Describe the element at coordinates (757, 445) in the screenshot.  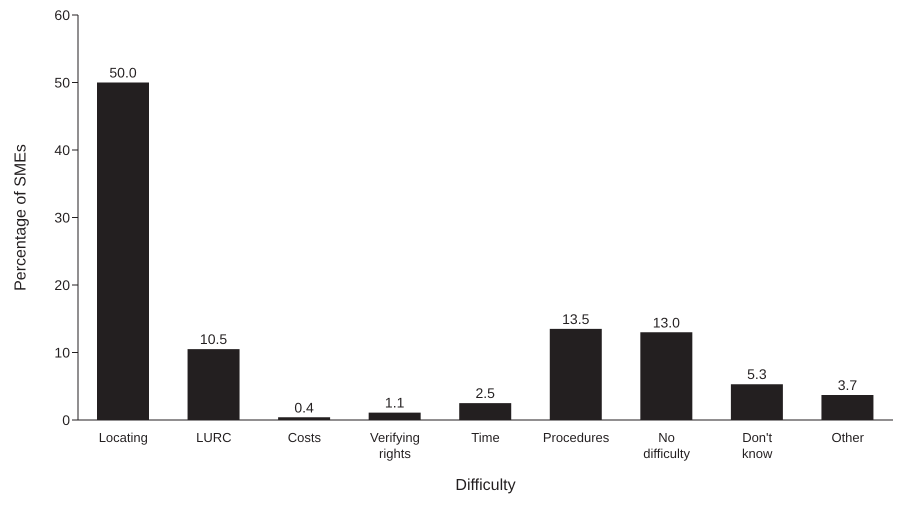
I see `x-tick-label: Don't know` at that location.